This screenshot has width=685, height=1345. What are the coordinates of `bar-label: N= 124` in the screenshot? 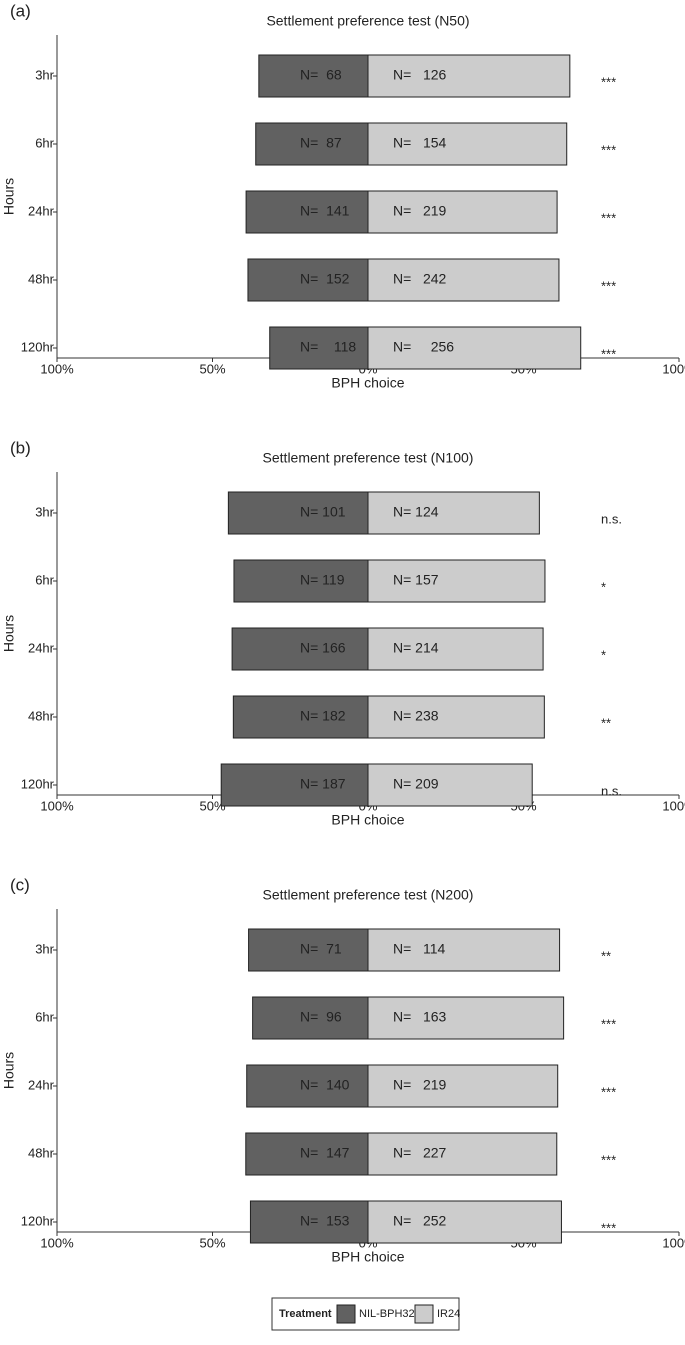 It's located at (416, 512).